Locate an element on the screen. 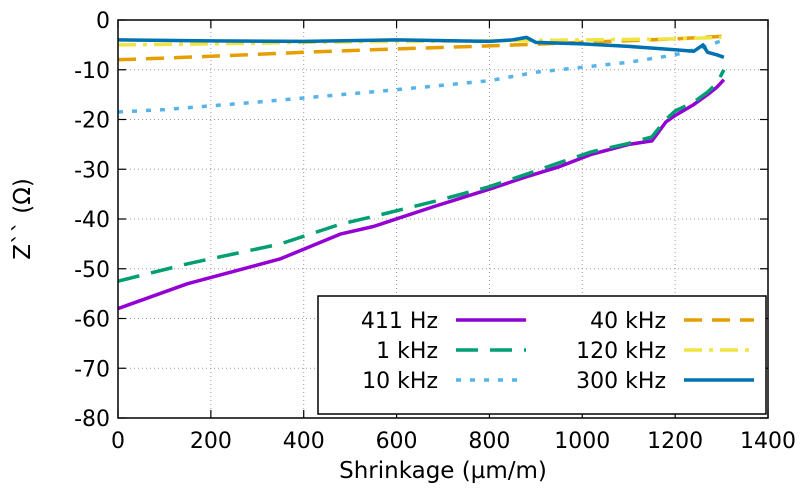 The height and width of the screenshot is (491, 810). legend: 411 Hz 1 kHz 10 kHz 40 kHz 120 kHz 300 kHz is located at coordinates (542, 355).